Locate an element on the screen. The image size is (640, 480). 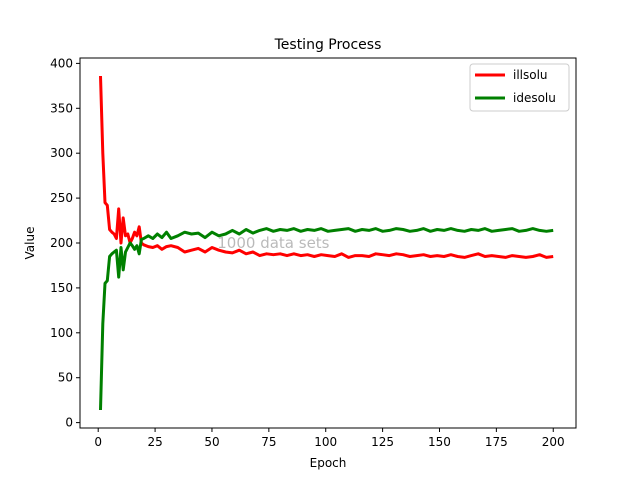
y-tick-label: 0 is located at coordinates (69, 423).